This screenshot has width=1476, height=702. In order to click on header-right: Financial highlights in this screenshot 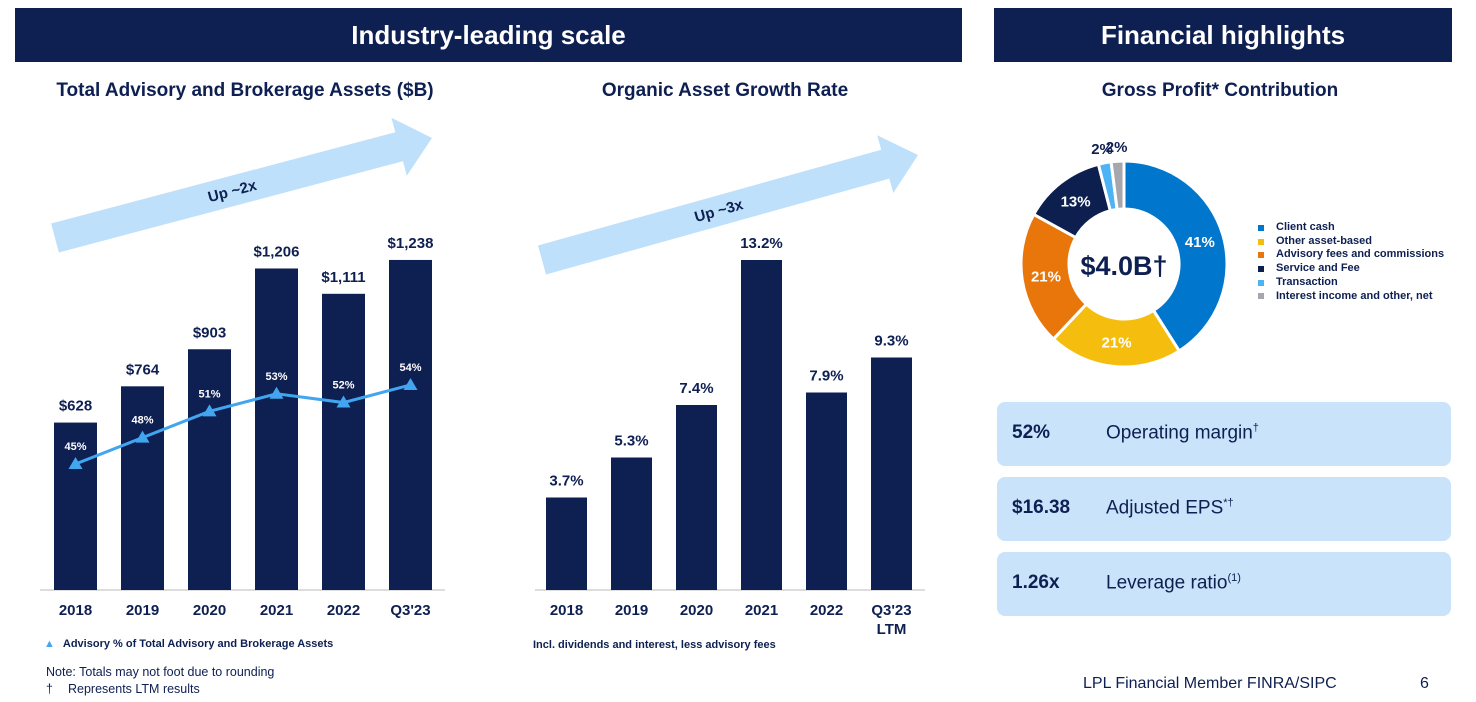, I will do `click(1223, 35)`.